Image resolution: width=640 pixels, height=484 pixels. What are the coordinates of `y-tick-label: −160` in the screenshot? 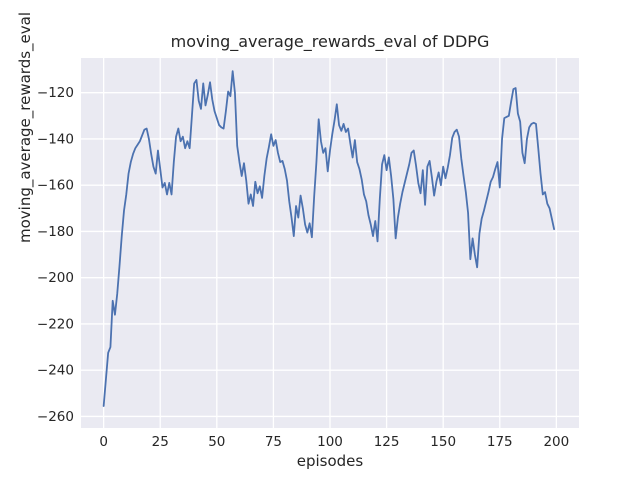 It's located at (55, 186).